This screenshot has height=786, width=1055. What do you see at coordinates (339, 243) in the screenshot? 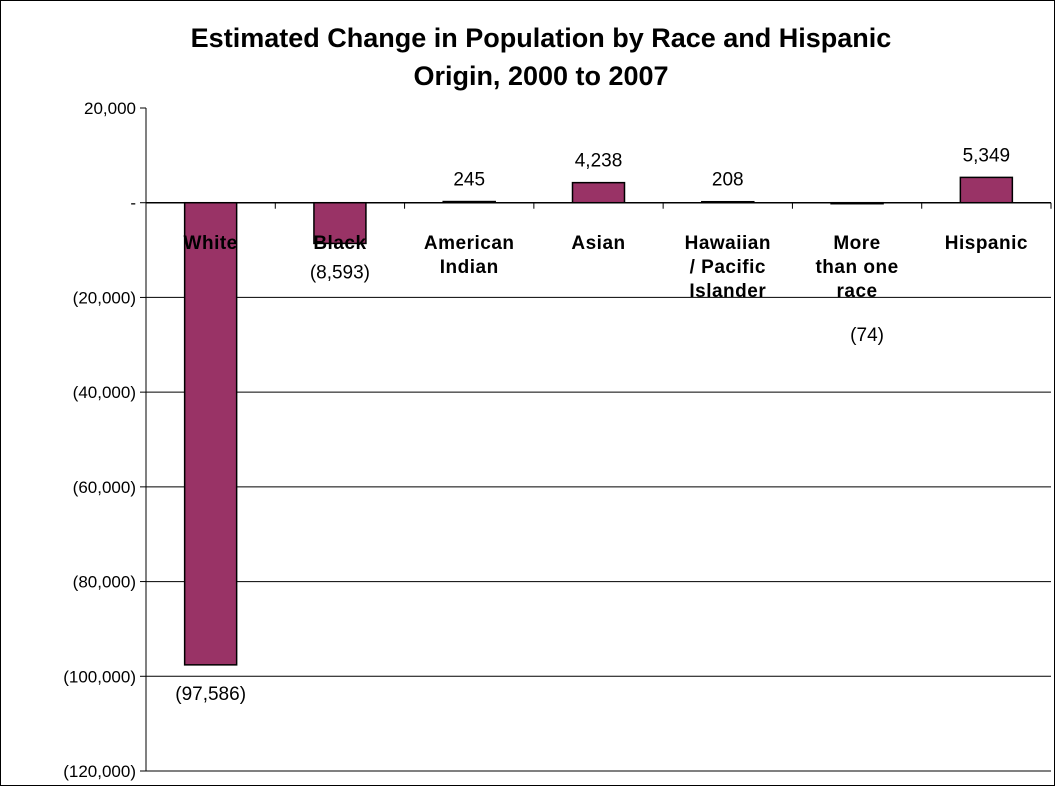
I see `x-category-label: Black` at bounding box center [339, 243].